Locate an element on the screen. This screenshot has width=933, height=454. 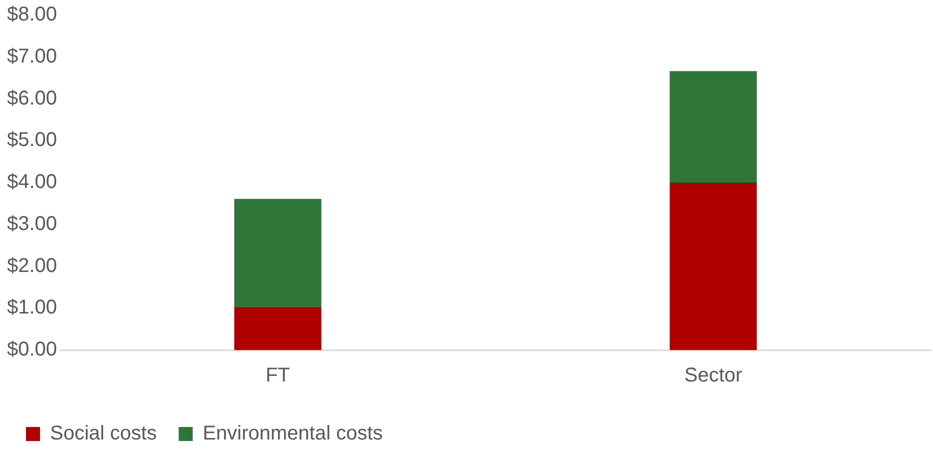
y-tick-label: $7.00 is located at coordinates (32, 56).